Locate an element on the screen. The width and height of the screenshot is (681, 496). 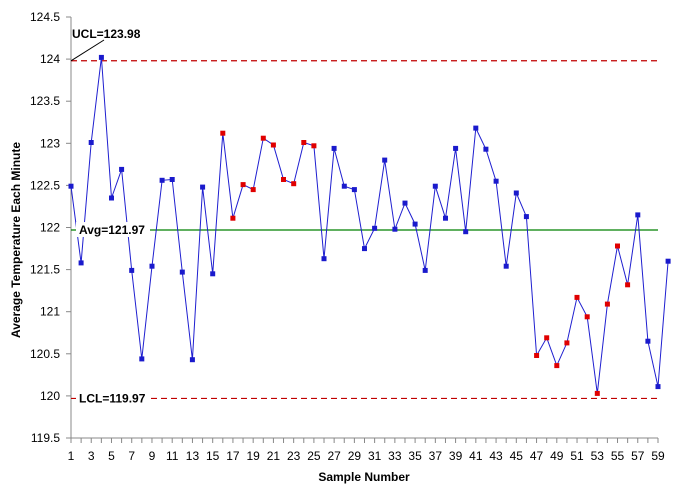
y-tick-label: 121.5 is located at coordinates (45, 270).